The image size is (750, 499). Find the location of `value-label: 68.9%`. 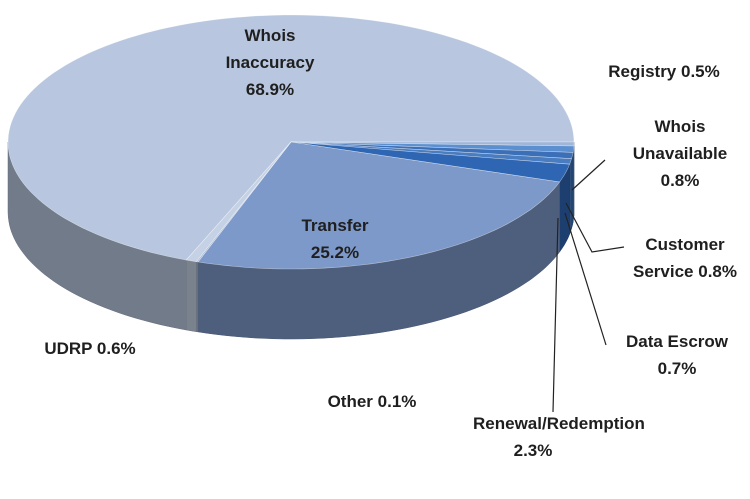

value-label: 68.9% is located at coordinates (270, 89).